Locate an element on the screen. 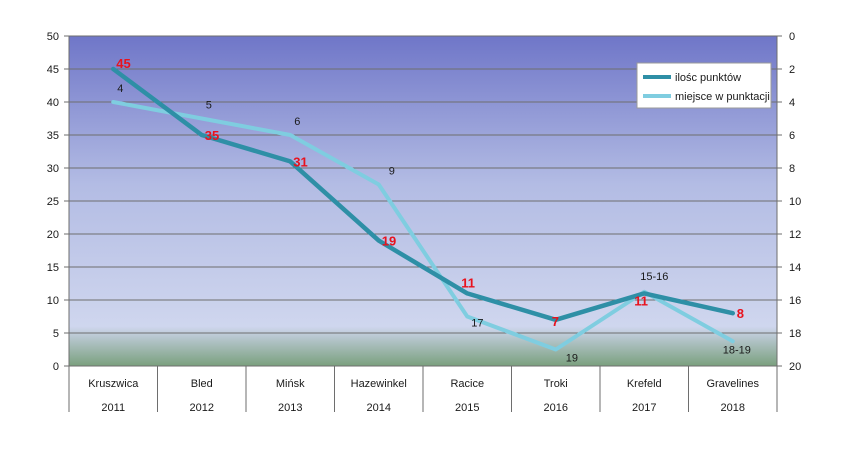 This screenshot has width=859, height=453. data-label: 5 is located at coordinates (209, 106).